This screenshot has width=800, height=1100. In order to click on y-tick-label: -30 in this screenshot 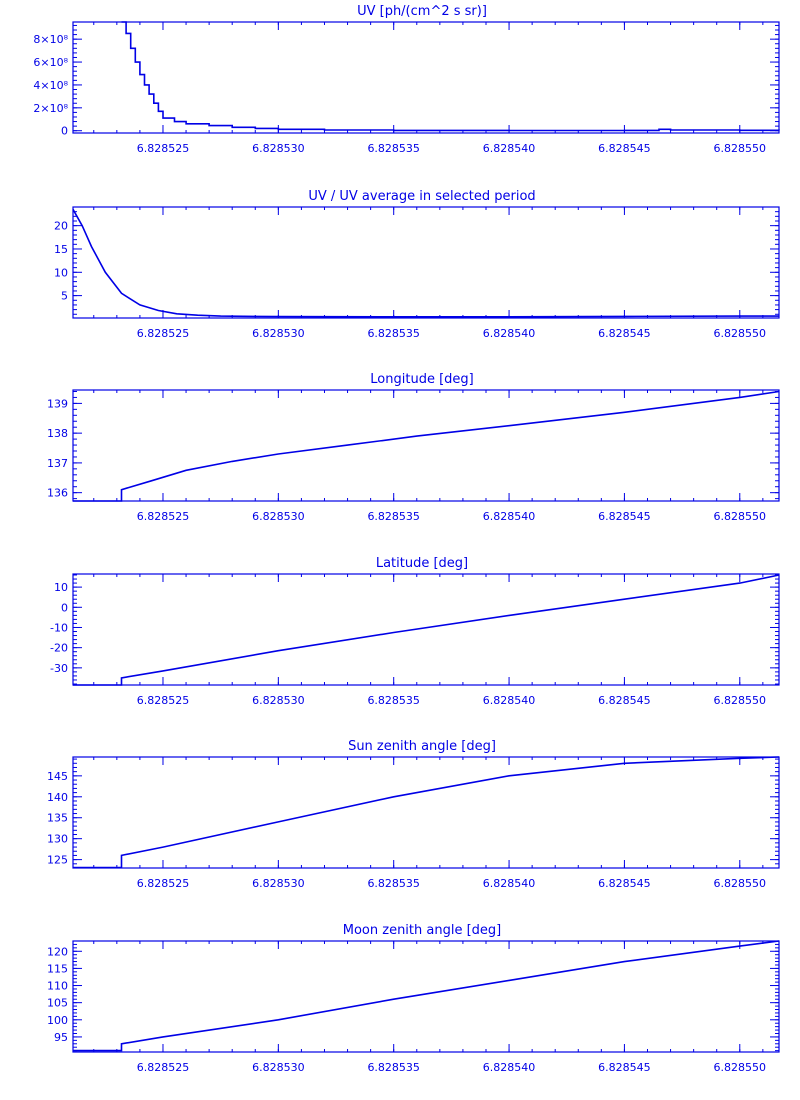, I will do `click(59, 668)`.